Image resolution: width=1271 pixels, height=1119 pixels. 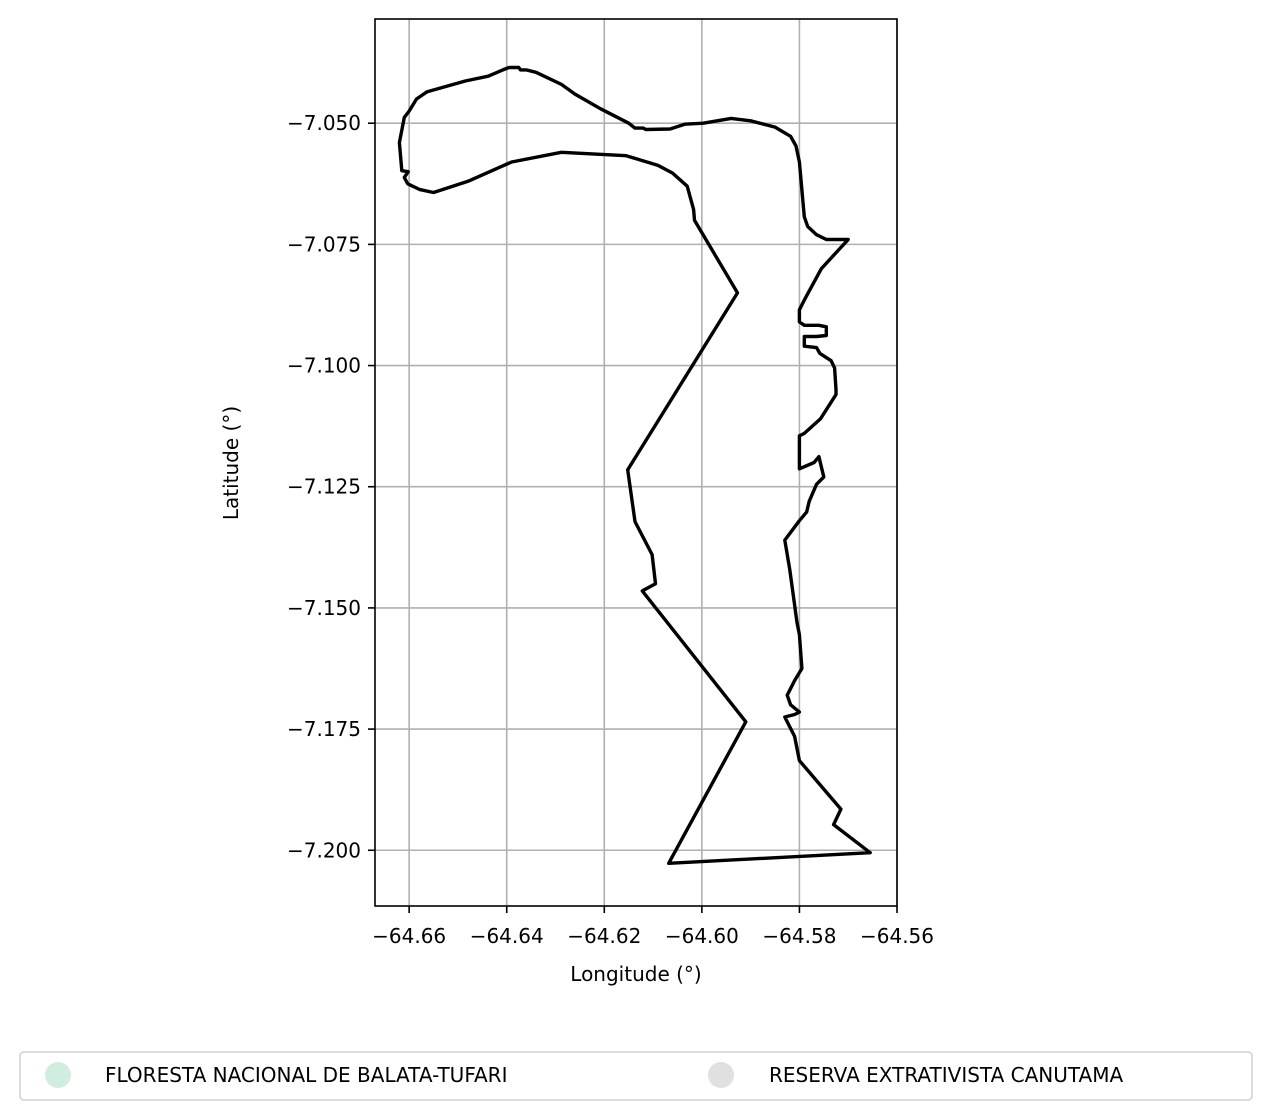 What do you see at coordinates (721, 1075) in the screenshot?
I see `legend-marker-reserva` at bounding box center [721, 1075].